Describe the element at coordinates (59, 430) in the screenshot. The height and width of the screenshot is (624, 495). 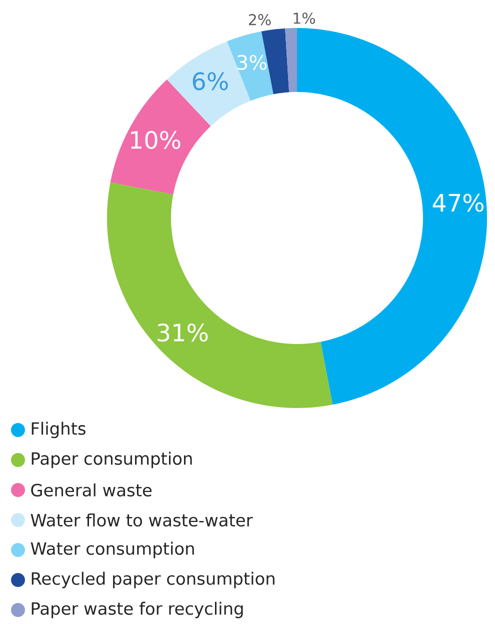
I see `legend-label: Flights` at that location.